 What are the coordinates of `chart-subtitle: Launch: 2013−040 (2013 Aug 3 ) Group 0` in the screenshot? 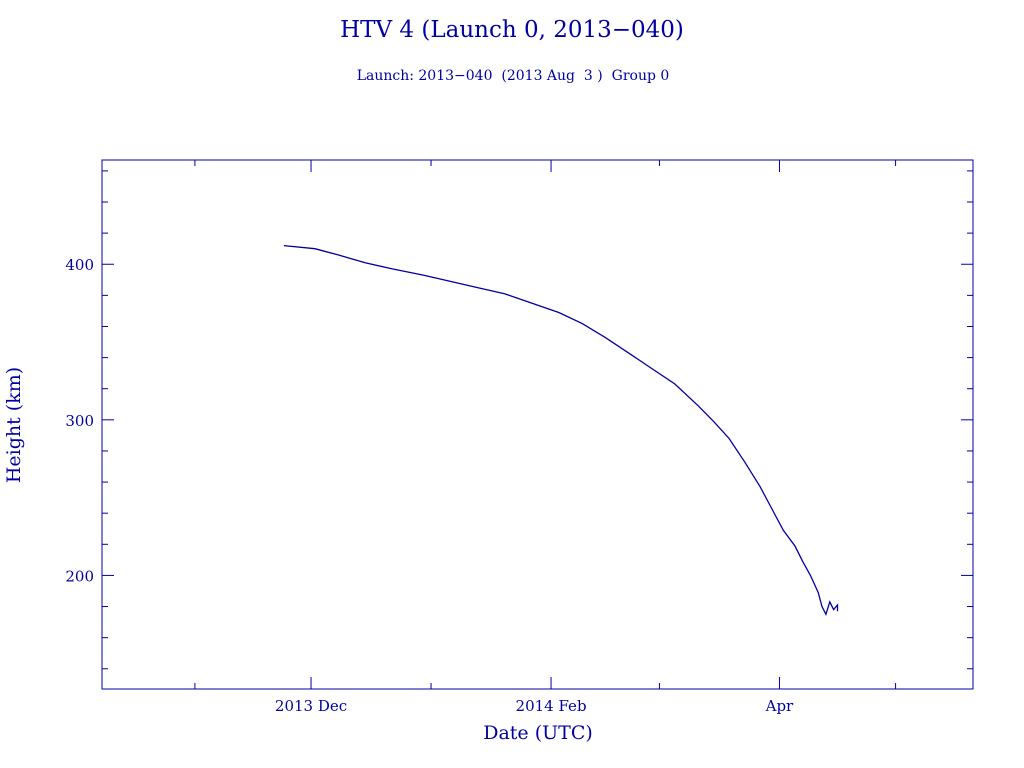 It's located at (513, 76).